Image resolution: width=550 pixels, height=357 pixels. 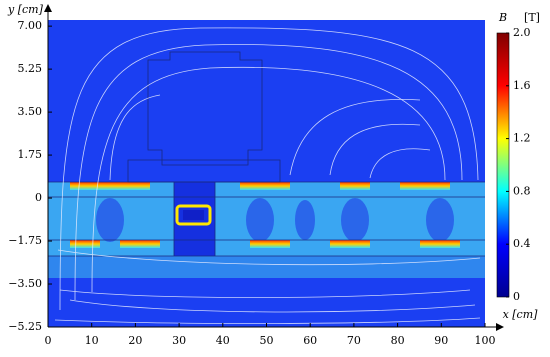 I want to click on x-tick-label: 70, so click(x=354, y=340).